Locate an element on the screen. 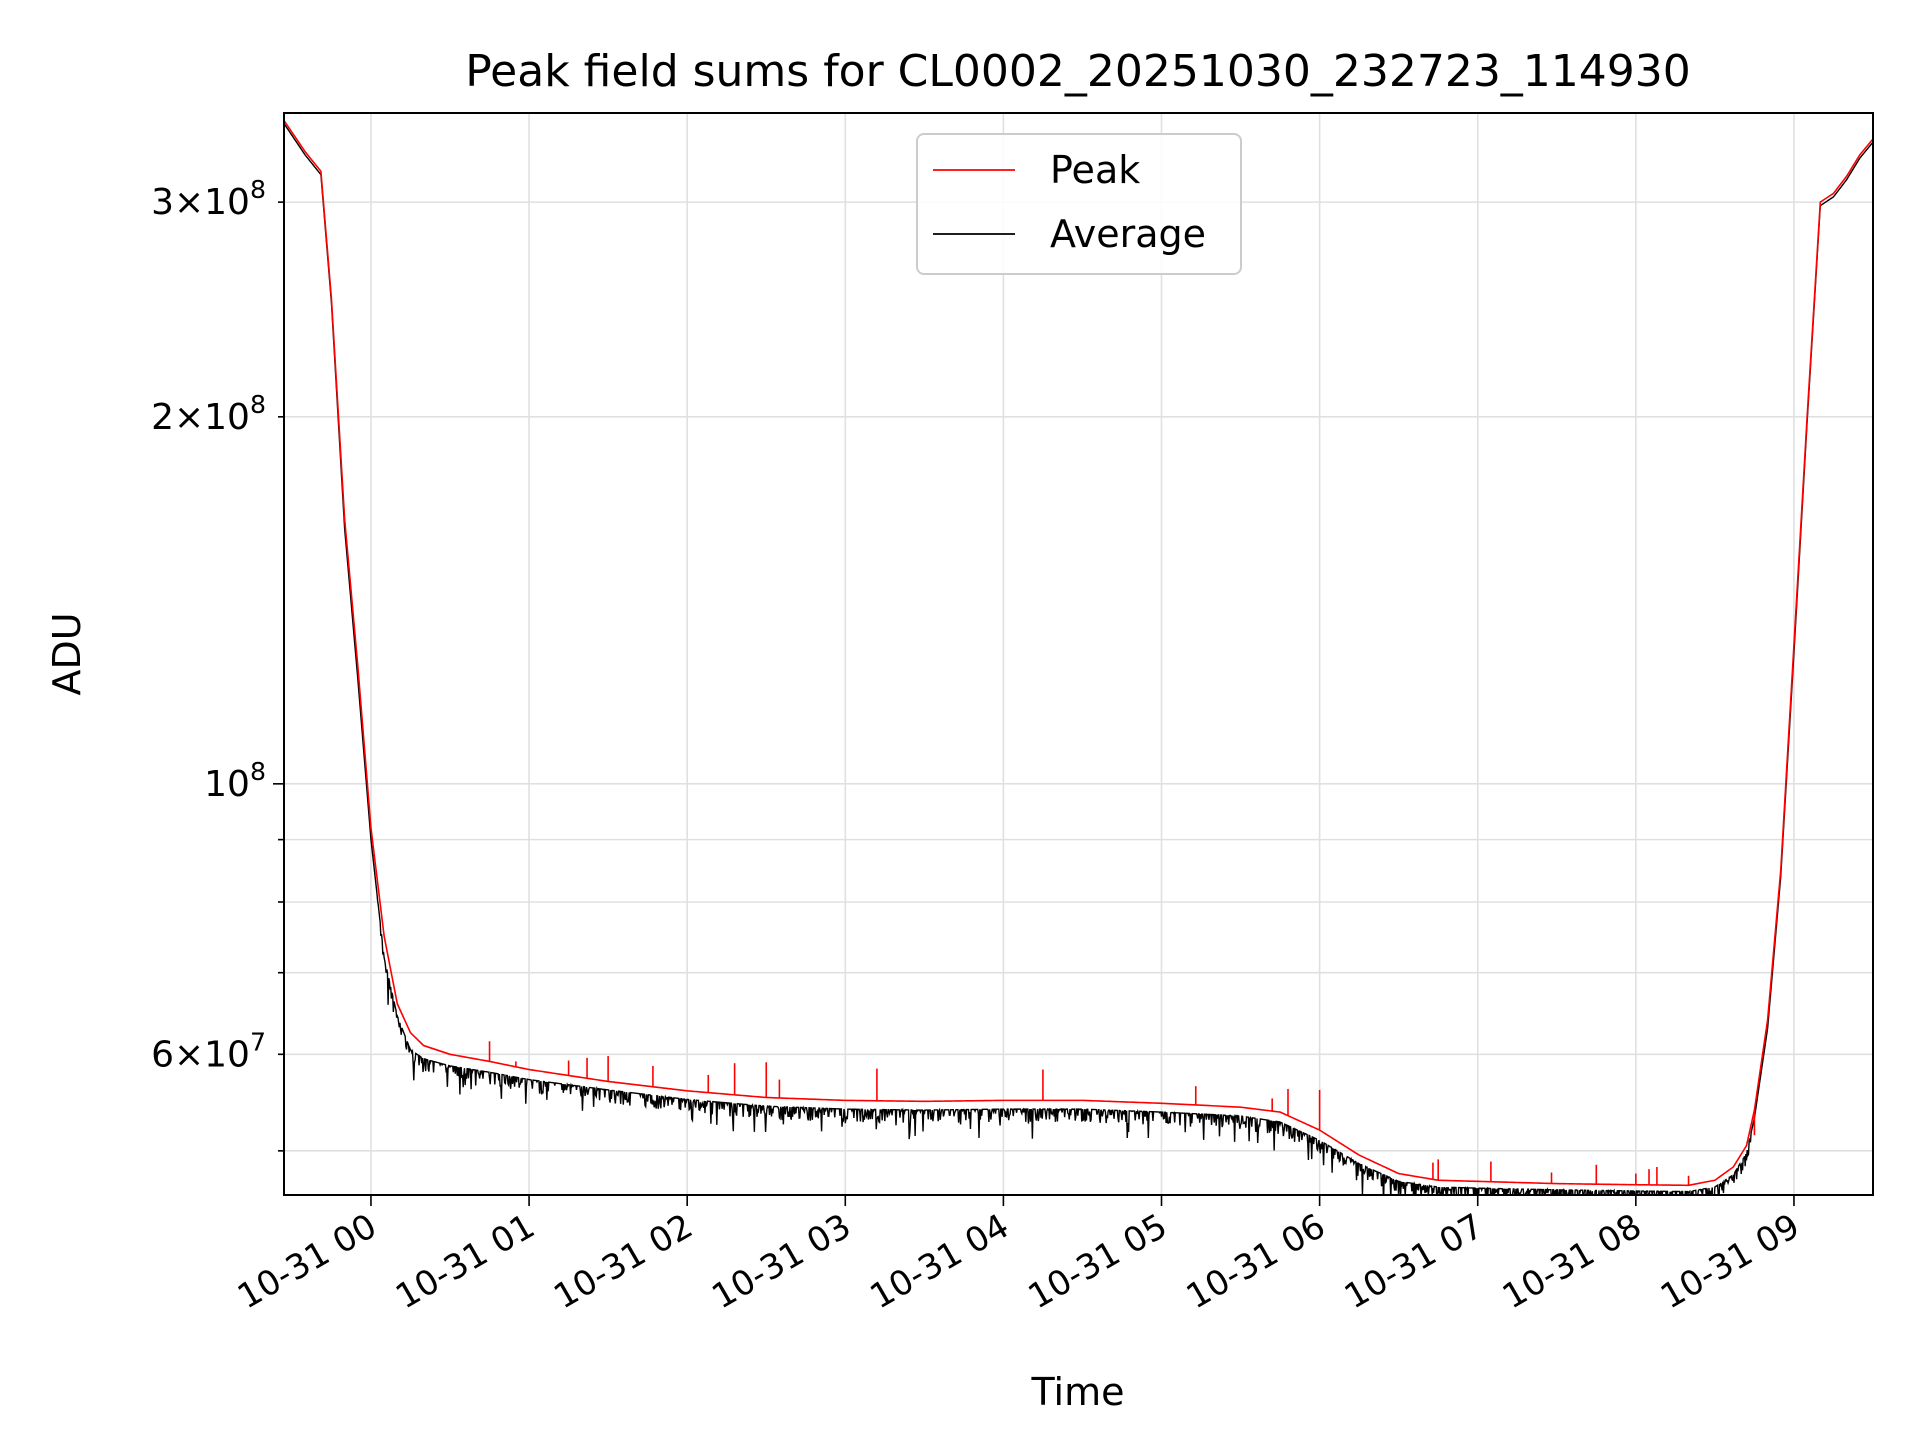  legend: Peak Average is located at coordinates (1079, 204).